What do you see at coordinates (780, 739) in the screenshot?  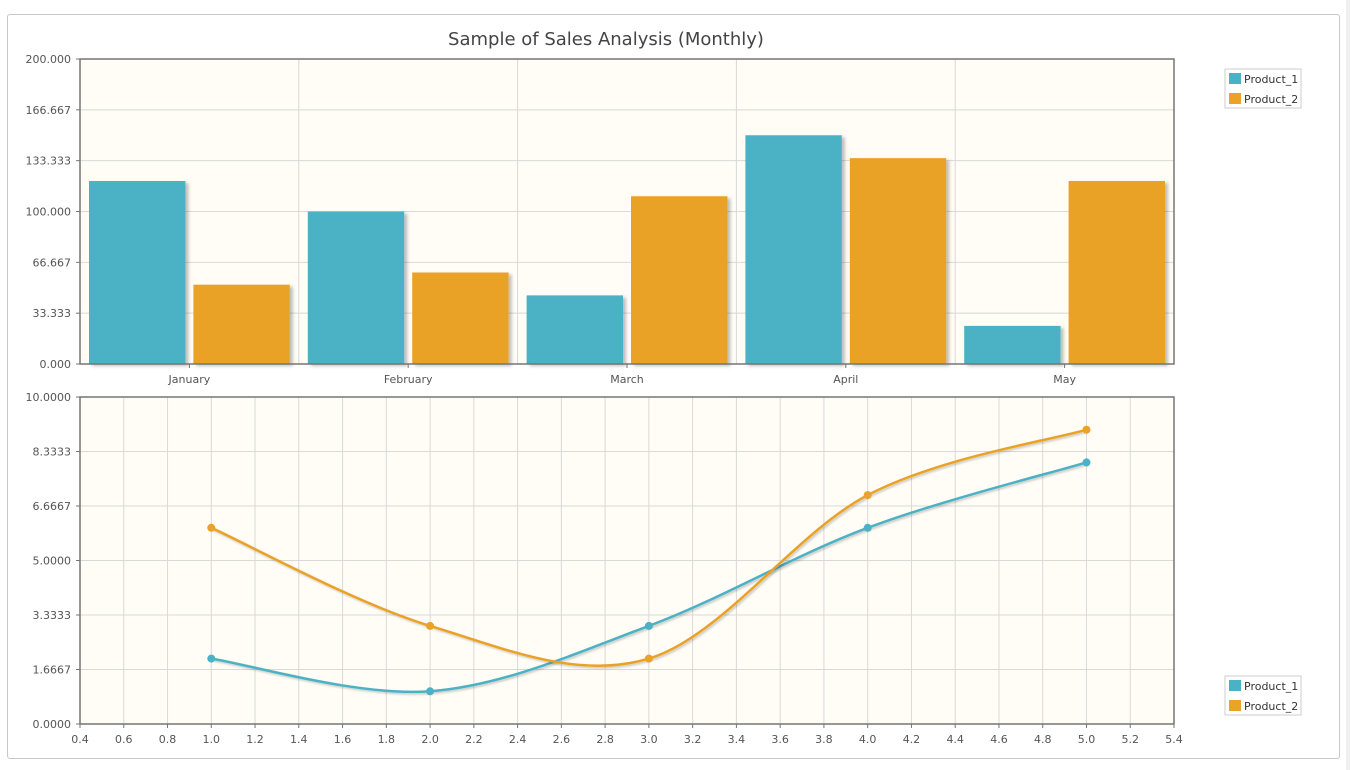 I see `line-x-tick-label: 3.6` at bounding box center [780, 739].